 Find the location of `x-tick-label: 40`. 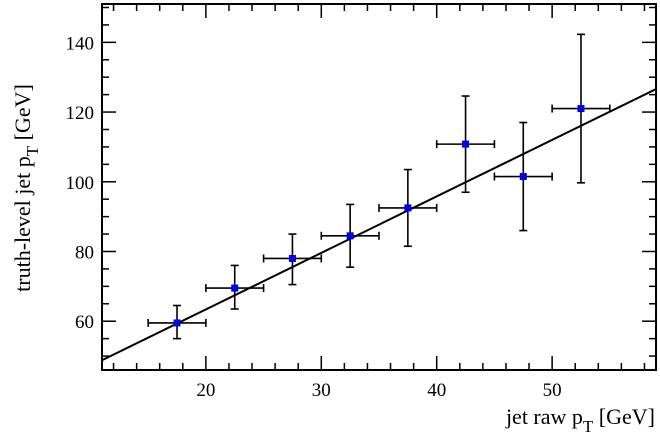

x-tick-label: 40 is located at coordinates (436, 390).